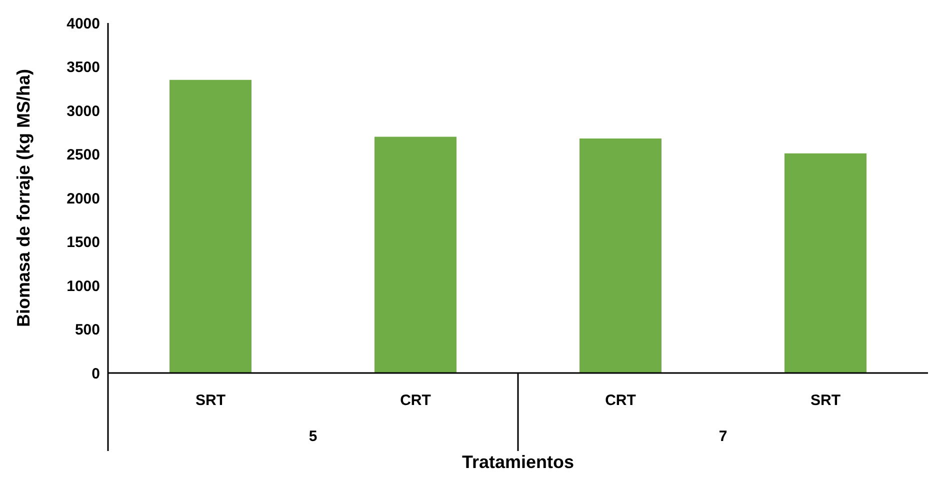 The height and width of the screenshot is (480, 940). I want to click on y-tick-label: 0, so click(96, 373).